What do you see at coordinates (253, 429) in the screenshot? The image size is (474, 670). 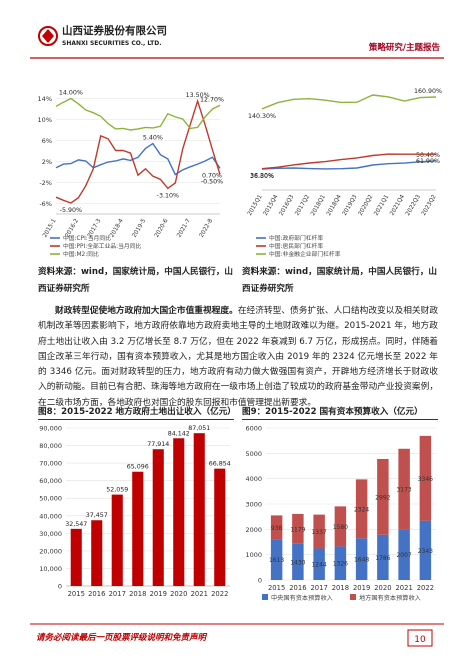 I see `y-tick-label: 6000` at bounding box center [253, 429].